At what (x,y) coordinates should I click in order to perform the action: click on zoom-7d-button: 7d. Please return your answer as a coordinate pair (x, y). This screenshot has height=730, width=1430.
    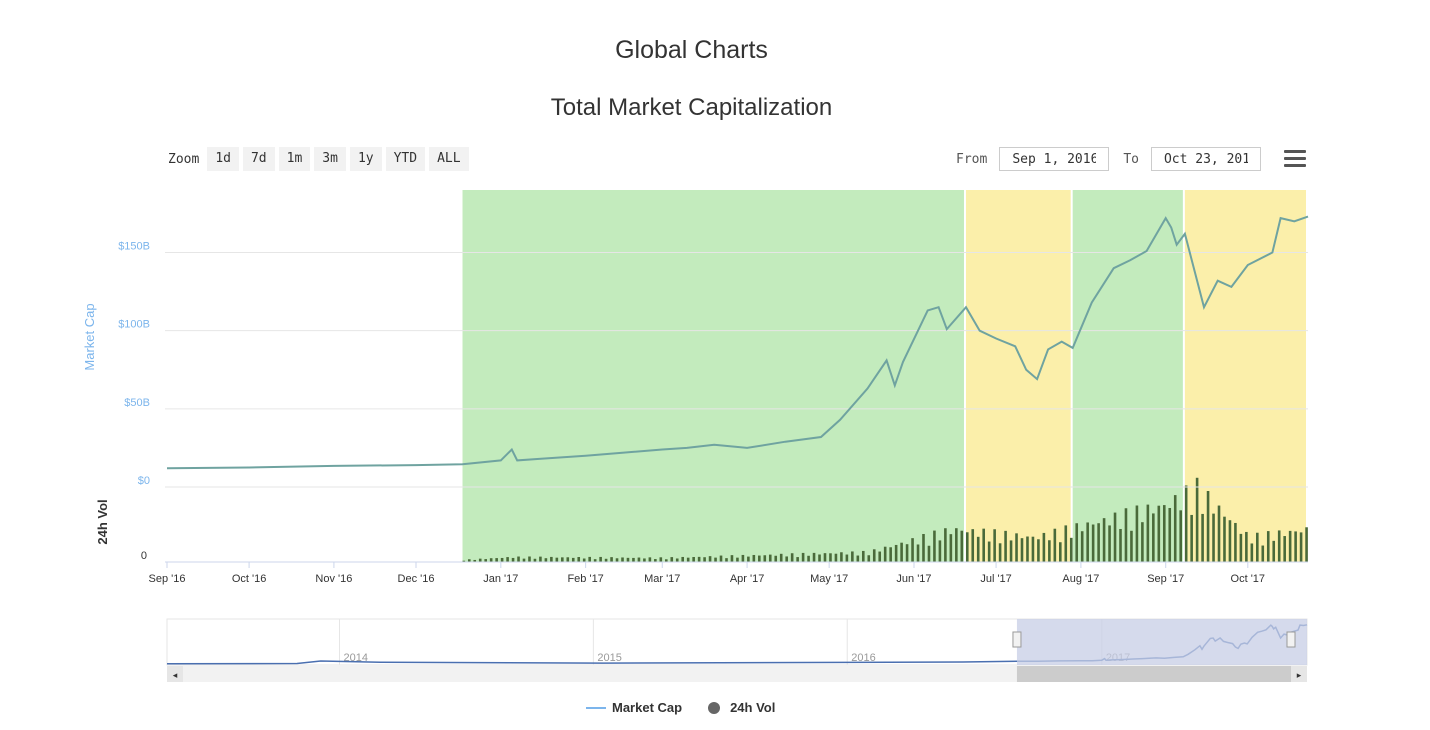
    Looking at the image, I should click on (258, 159).